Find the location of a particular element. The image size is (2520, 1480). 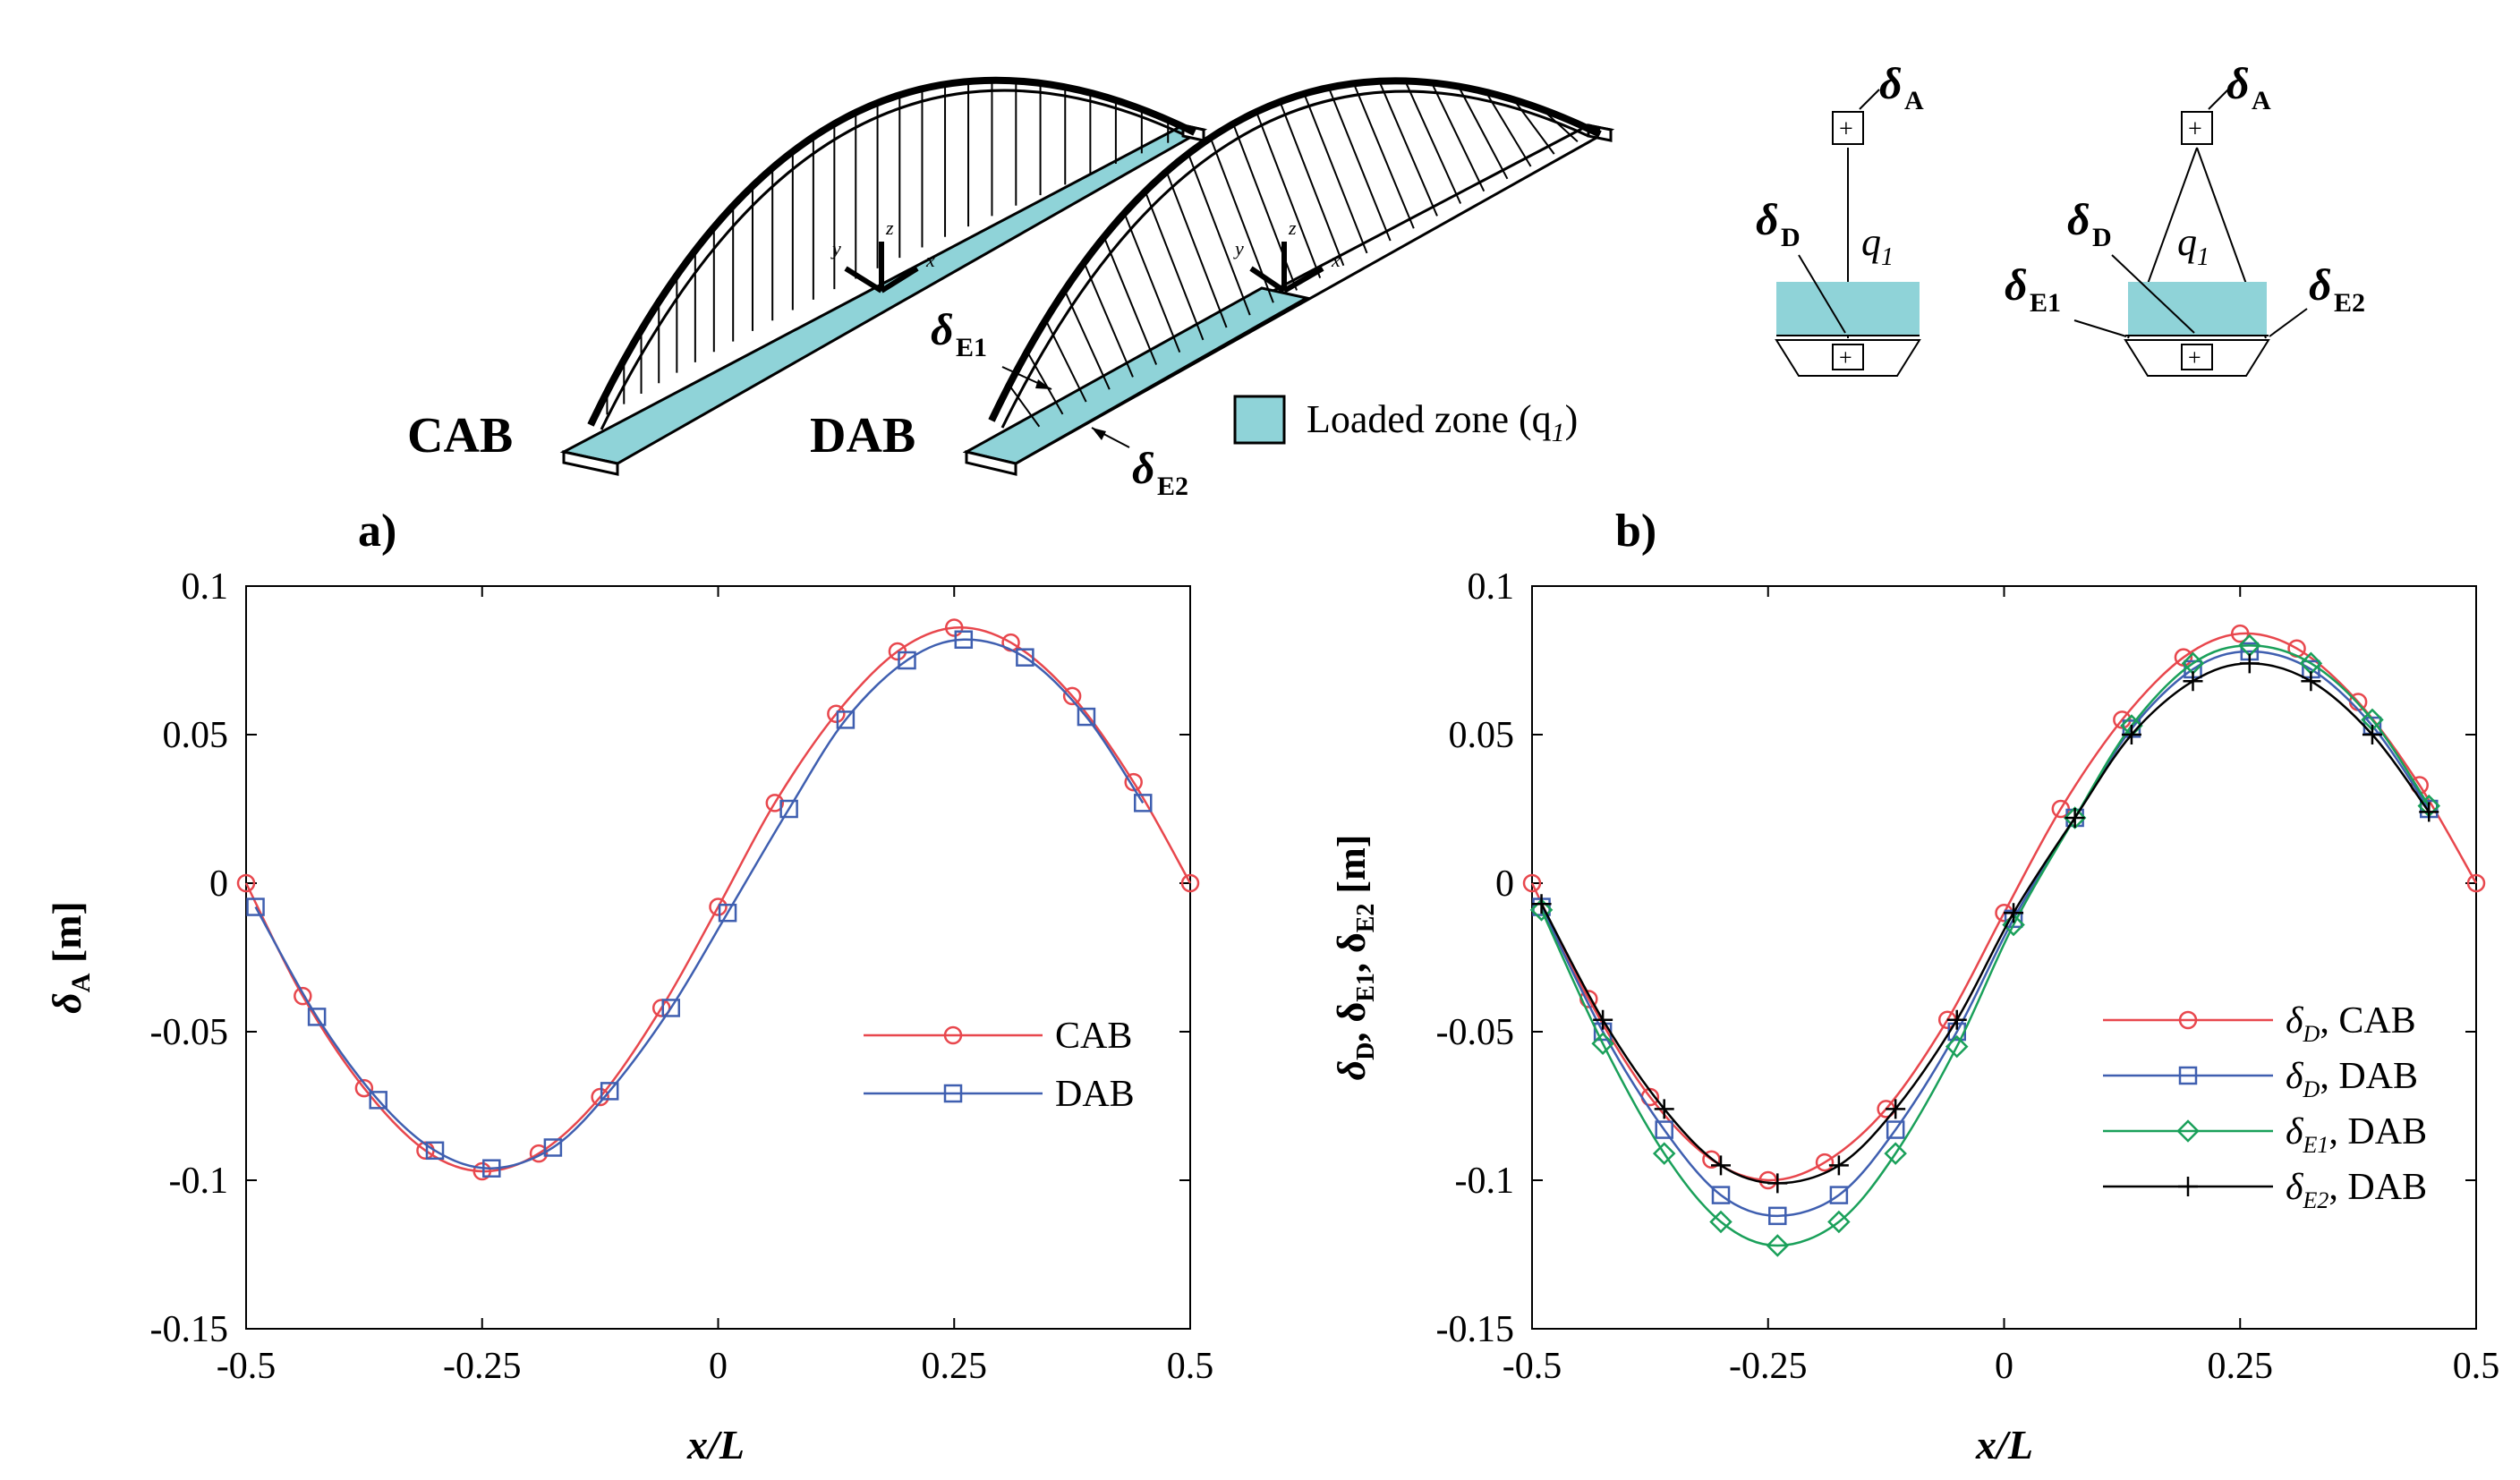

dab-e1-sub-s: E1 is located at coordinates (2046, 303).